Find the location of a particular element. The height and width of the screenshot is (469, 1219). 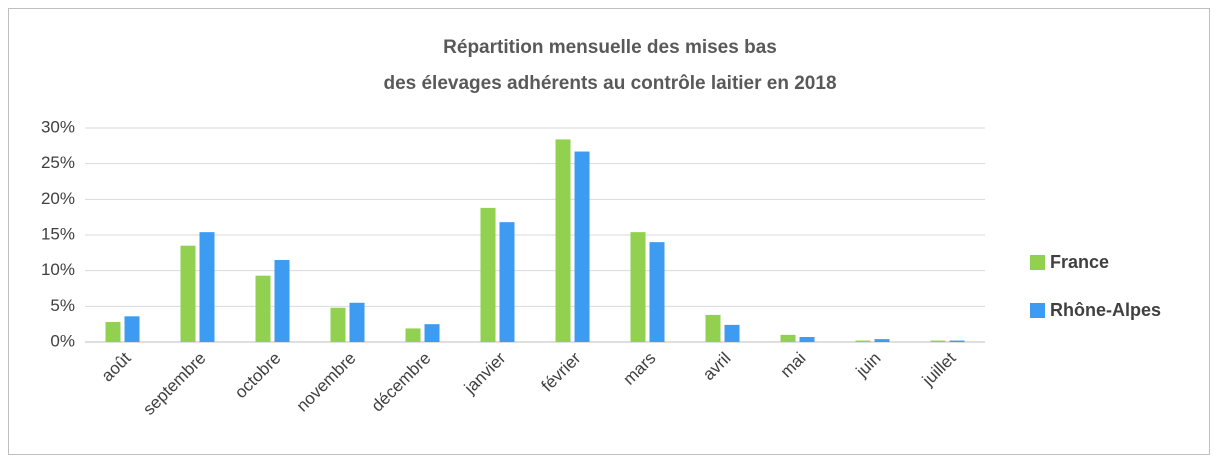

legend-label: Rhône-Alpes is located at coordinates (1105, 310).